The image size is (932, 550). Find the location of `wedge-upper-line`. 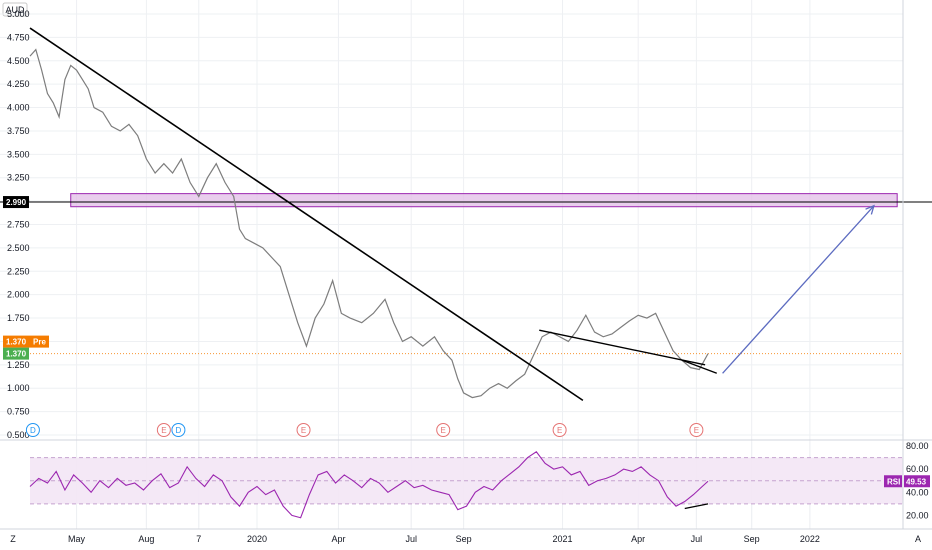

wedge-upper-line is located at coordinates (622, 347).